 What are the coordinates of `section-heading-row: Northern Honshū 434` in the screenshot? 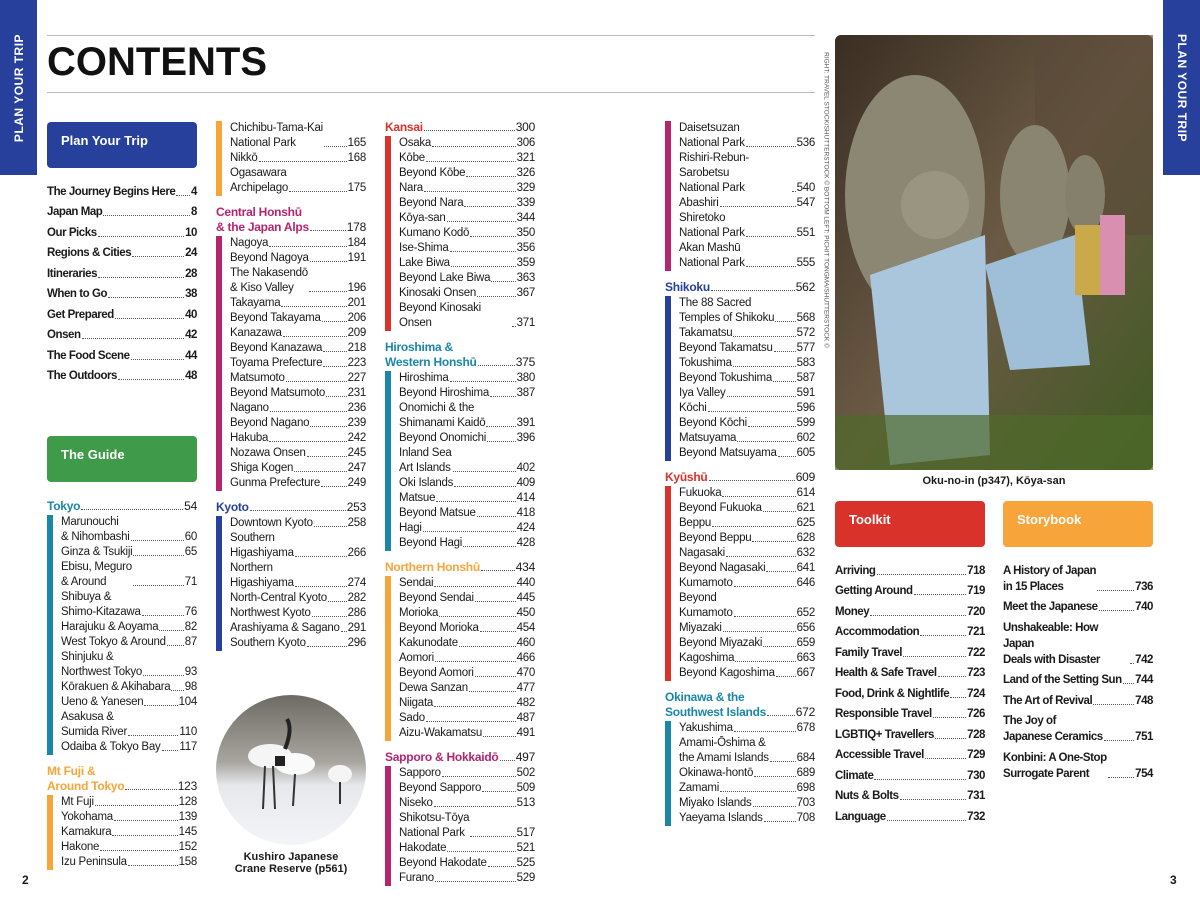 It's located at (460, 567).